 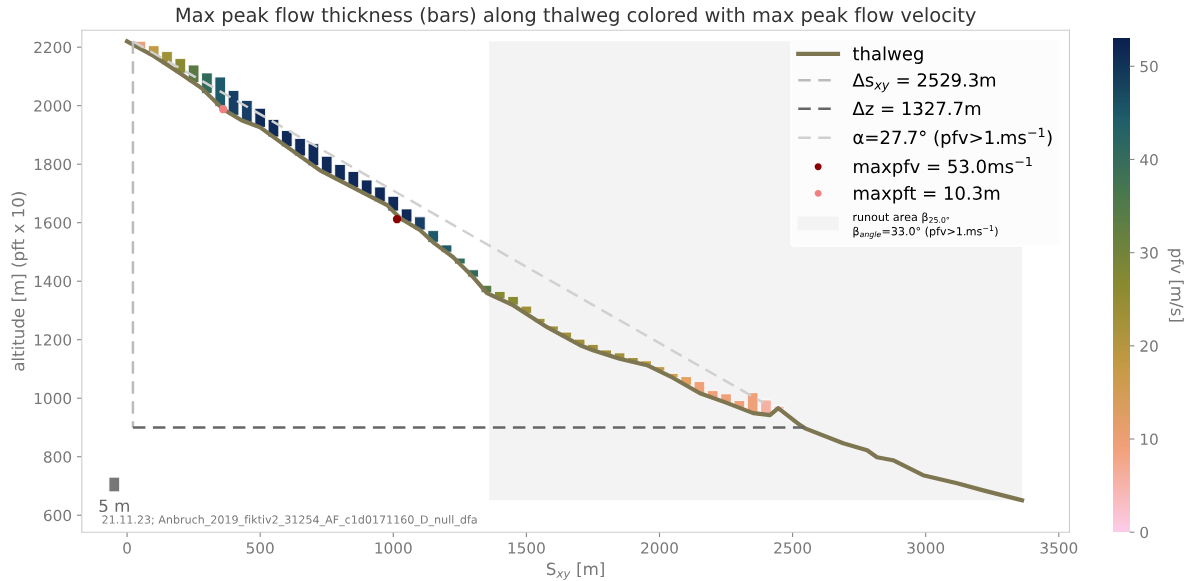 What do you see at coordinates (53, 340) in the screenshot?
I see `y-tick-label: 1200` at bounding box center [53, 340].